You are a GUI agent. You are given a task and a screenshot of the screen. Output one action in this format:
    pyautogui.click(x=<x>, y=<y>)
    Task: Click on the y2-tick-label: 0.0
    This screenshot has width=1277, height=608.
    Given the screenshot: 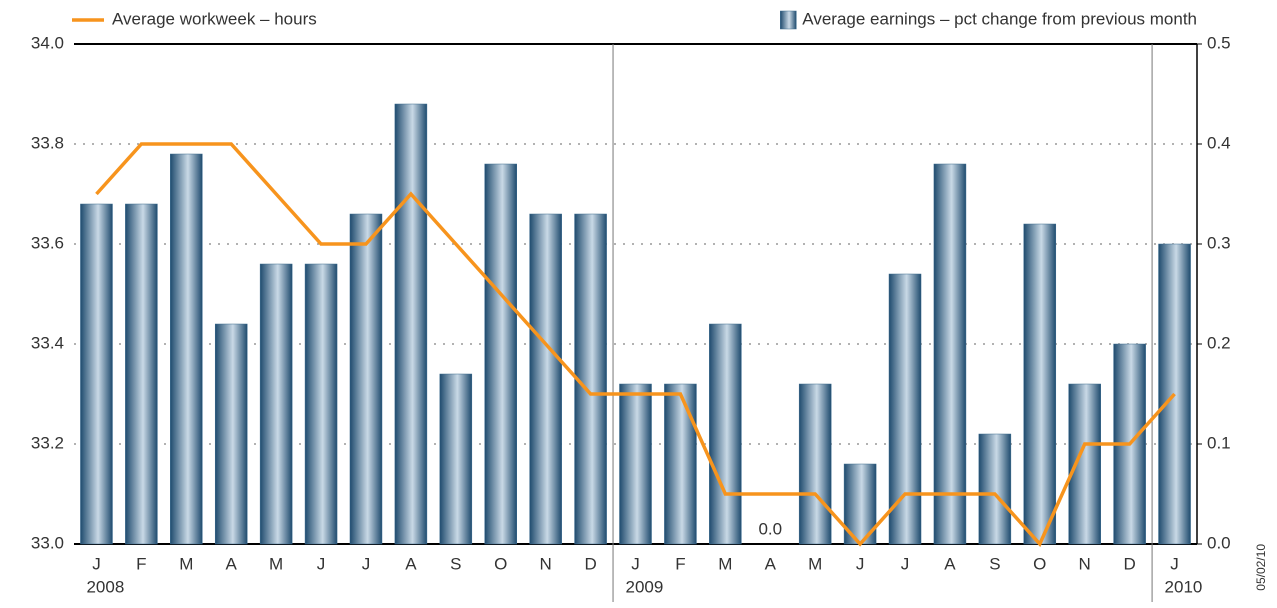 What is the action you would take?
    pyautogui.click(x=1219, y=542)
    